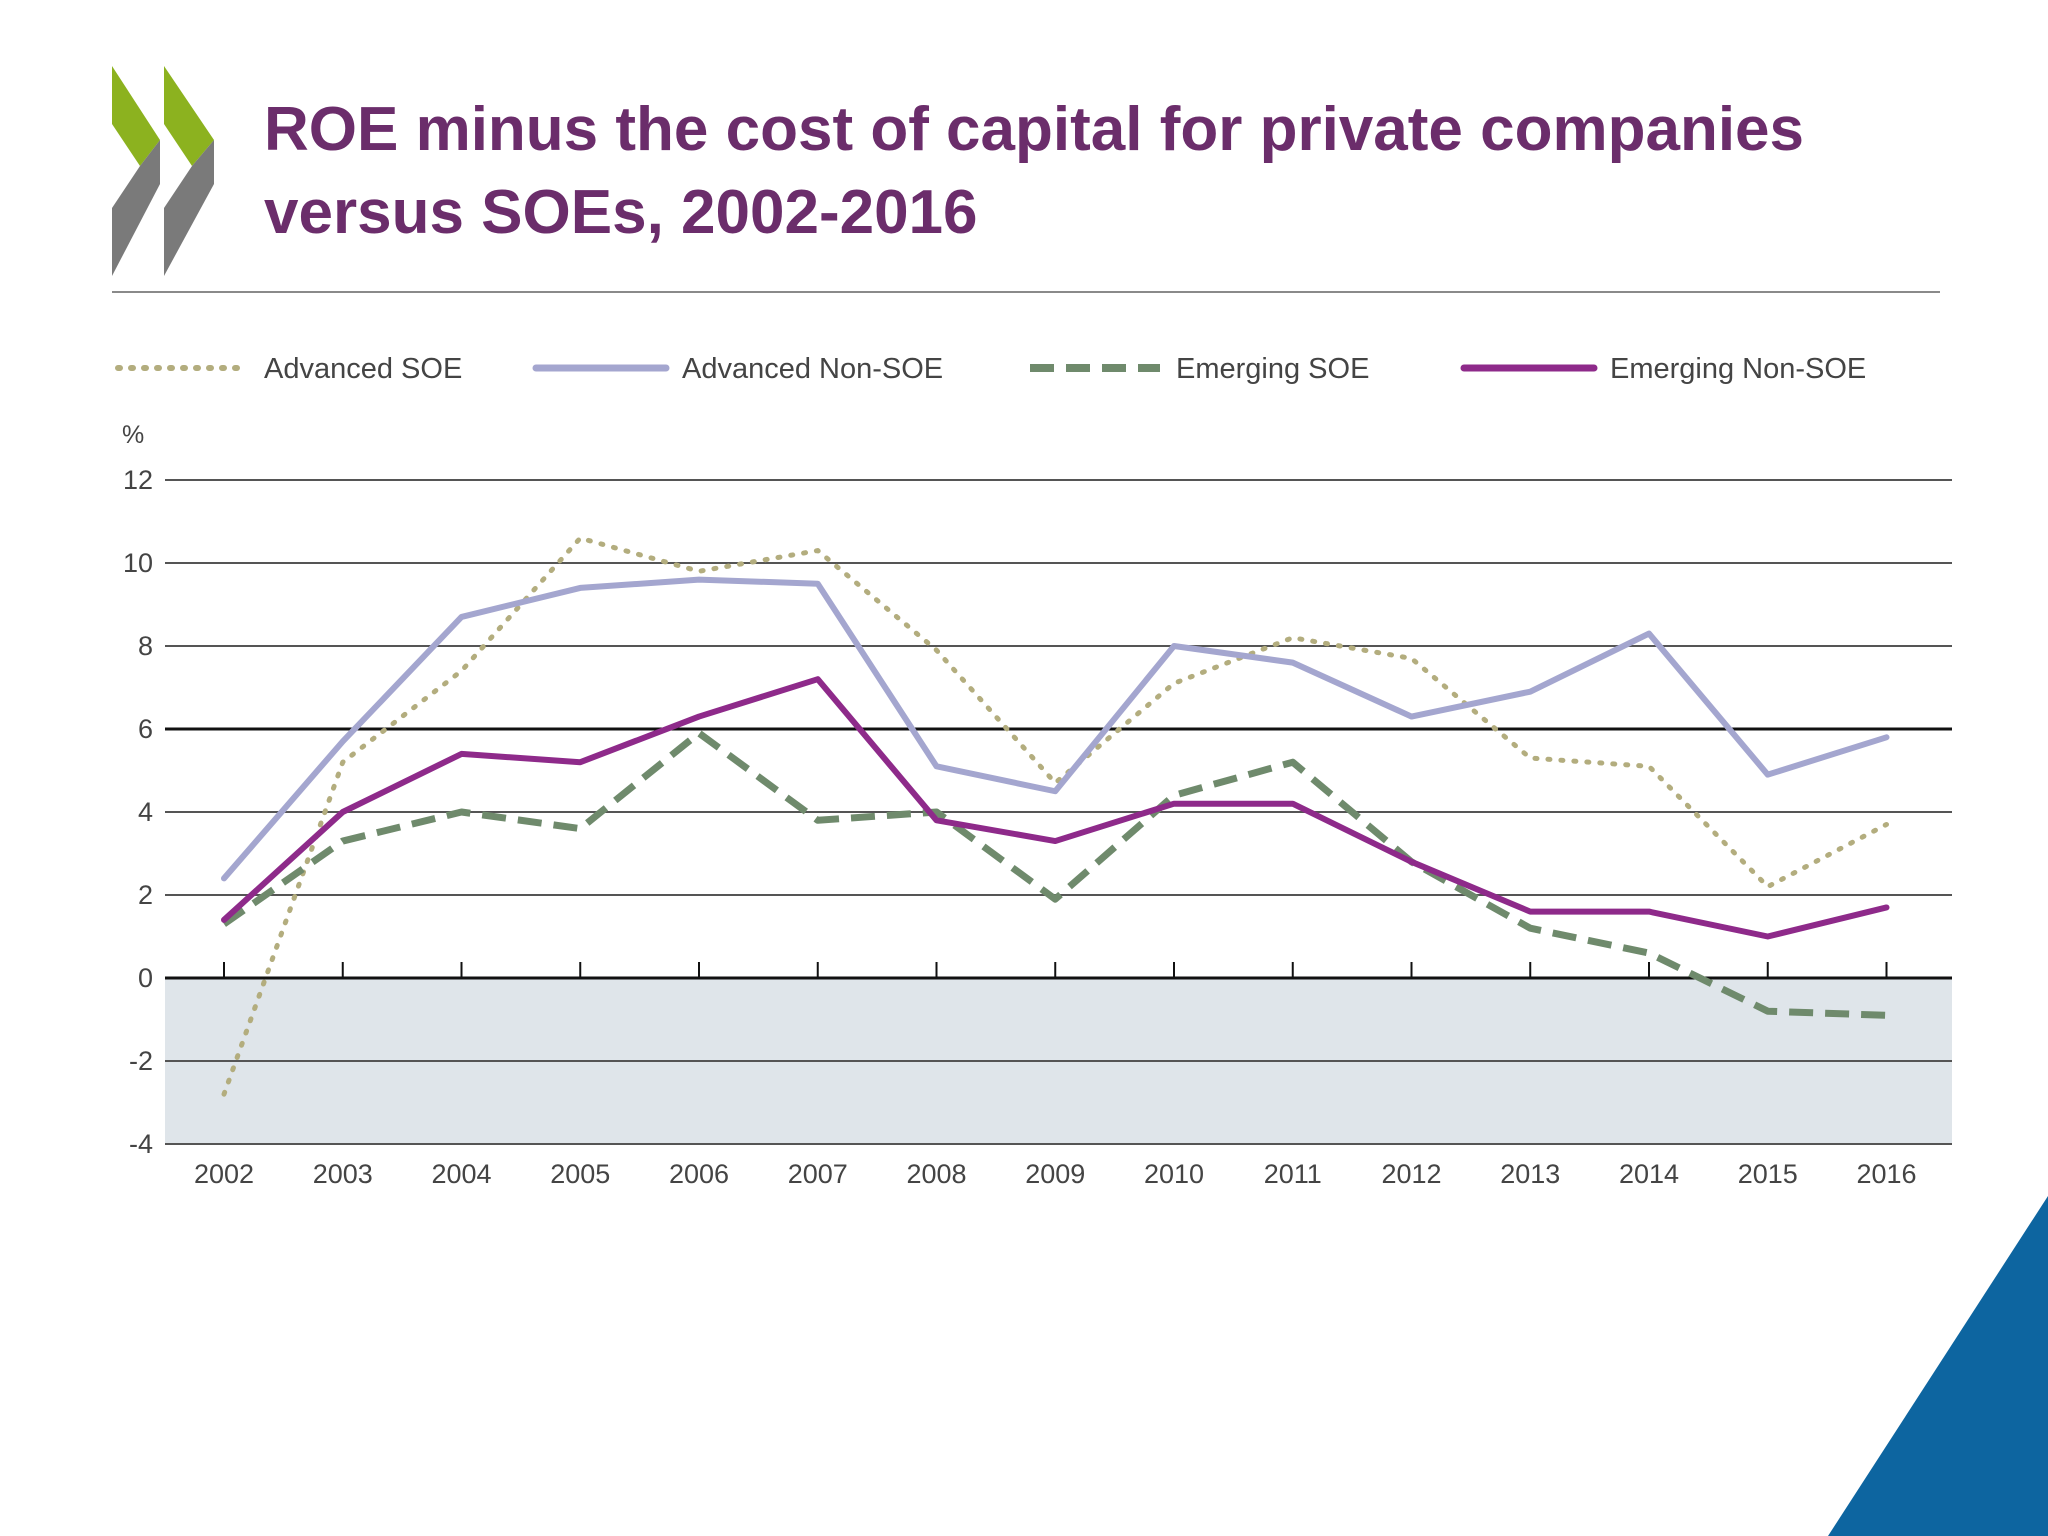 This screenshot has height=1536, width=2048. What do you see at coordinates (363, 369) in the screenshot?
I see `legend-label: Advanced SOE` at bounding box center [363, 369].